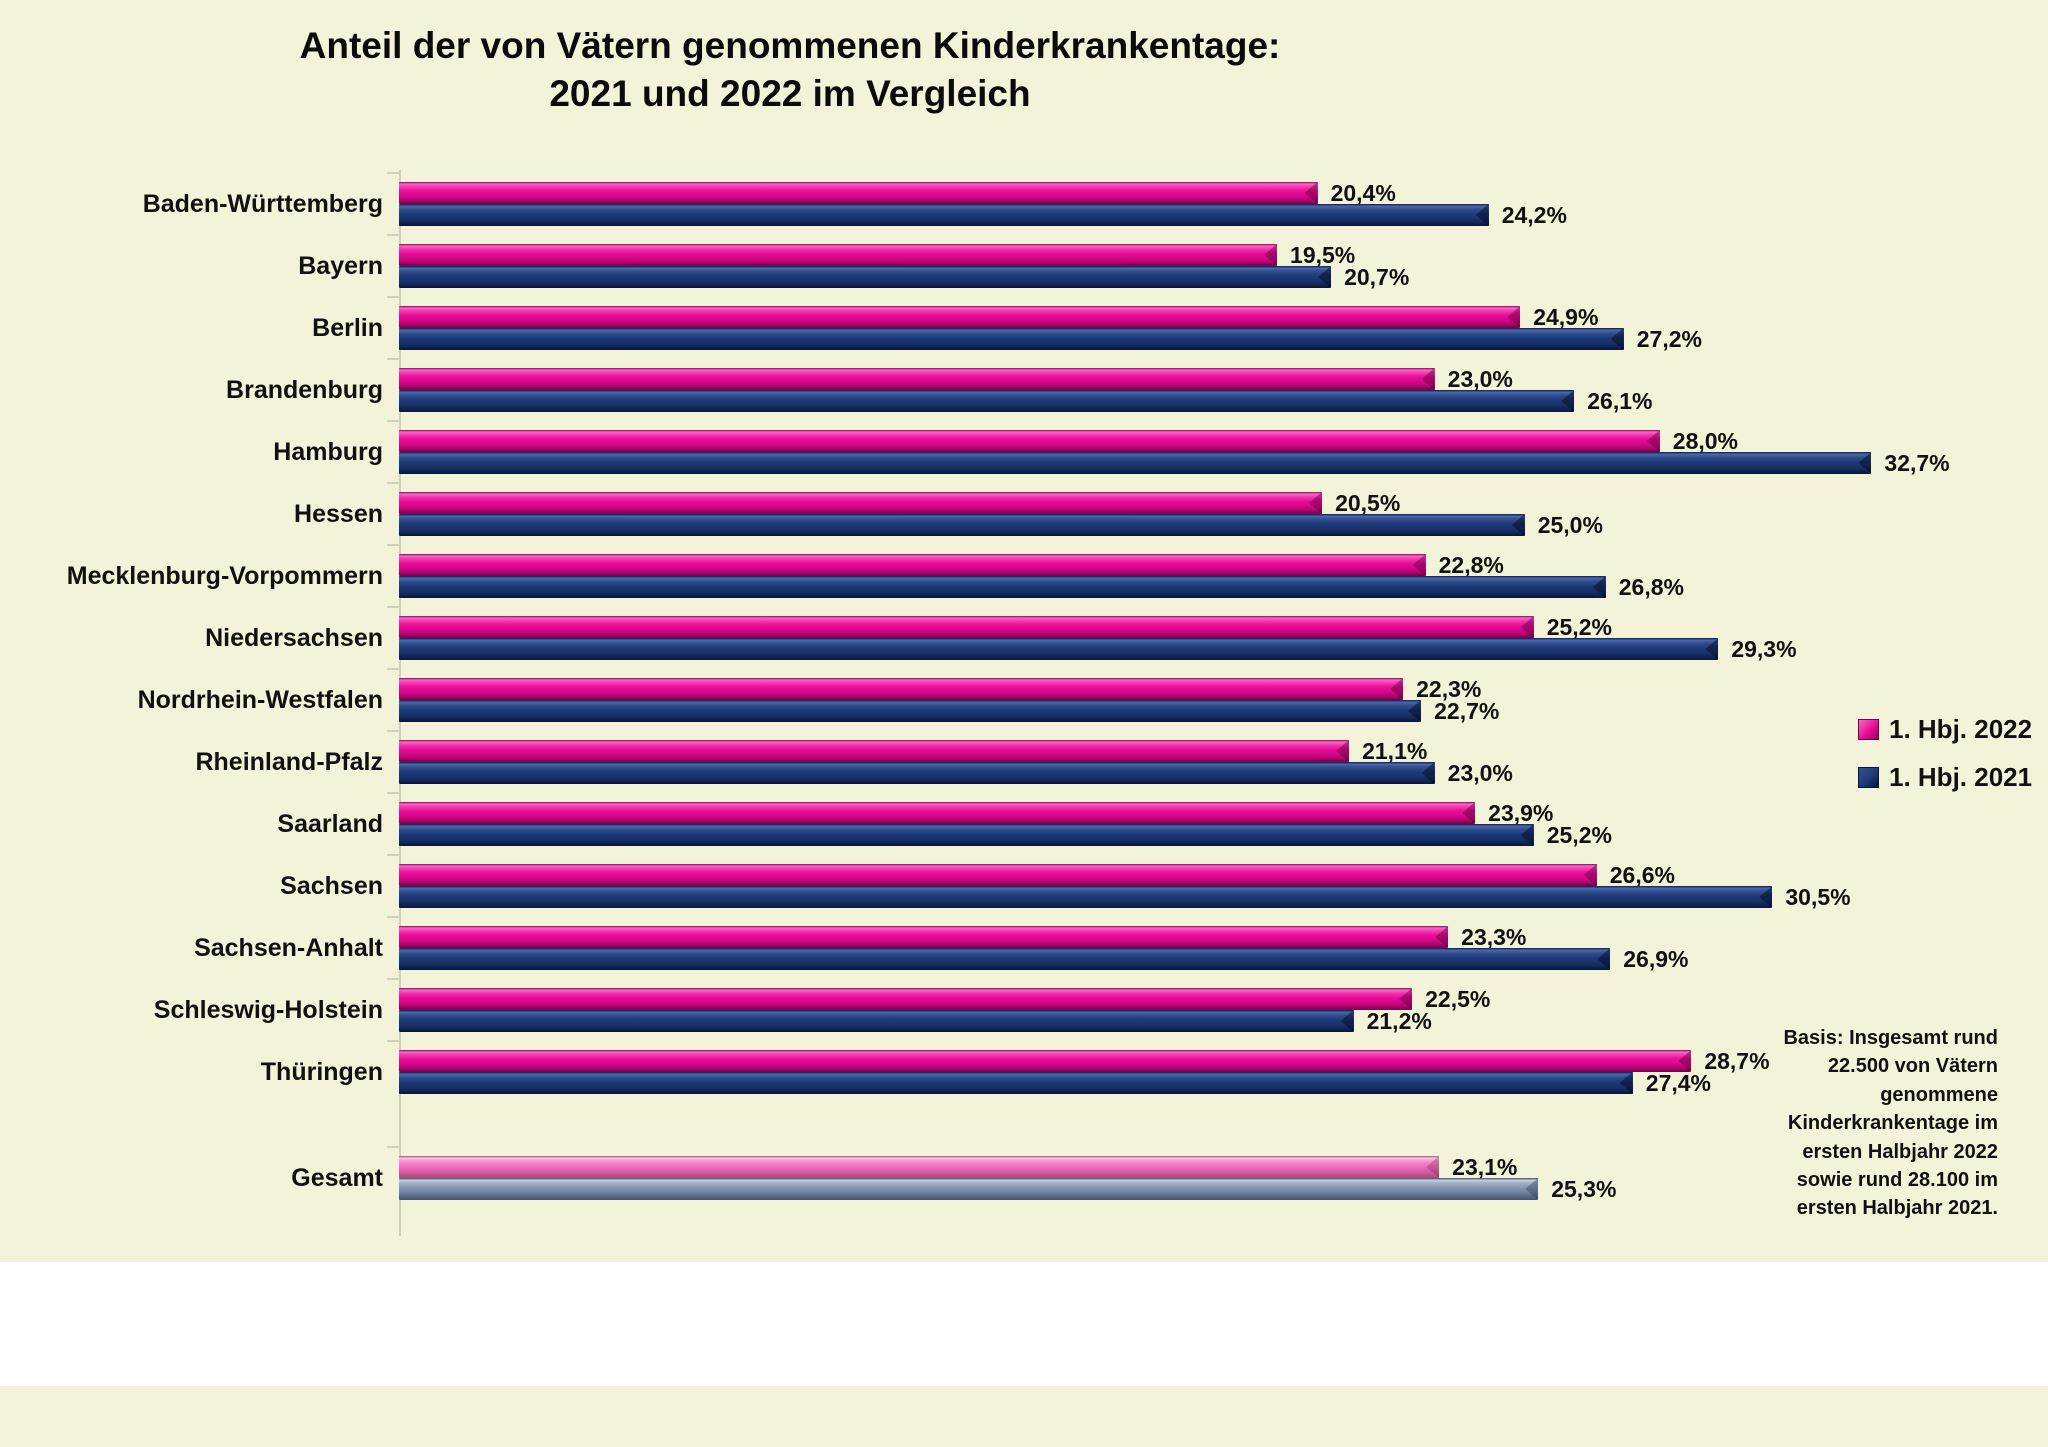 The image size is (2048, 1447). Describe the element at coordinates (304, 389) in the screenshot. I see `category-label: Brandenburg` at that location.